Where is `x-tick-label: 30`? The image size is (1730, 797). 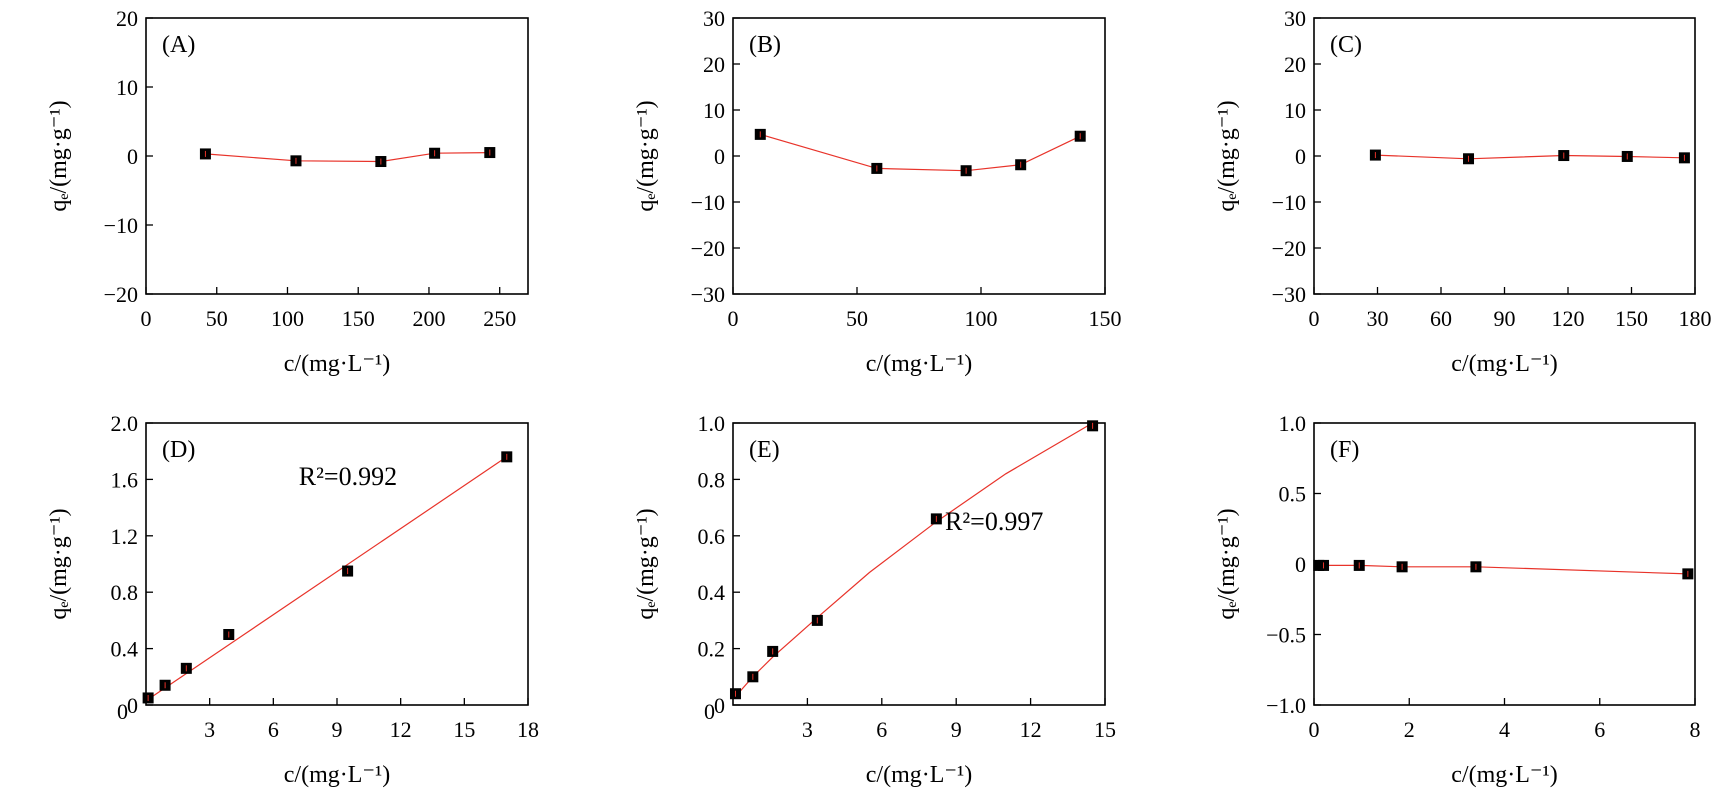
x-tick-label: 30 is located at coordinates (1378, 318).